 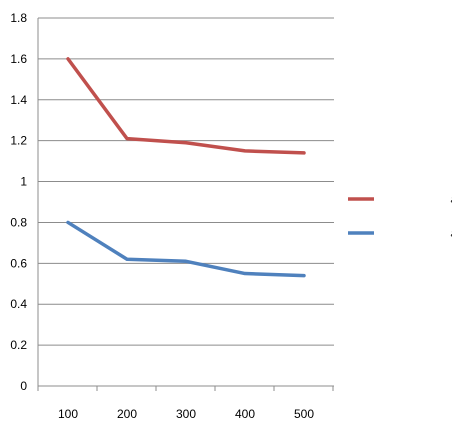 What do you see at coordinates (18, 59) in the screenshot?
I see `y-tick-label: 1.6` at bounding box center [18, 59].